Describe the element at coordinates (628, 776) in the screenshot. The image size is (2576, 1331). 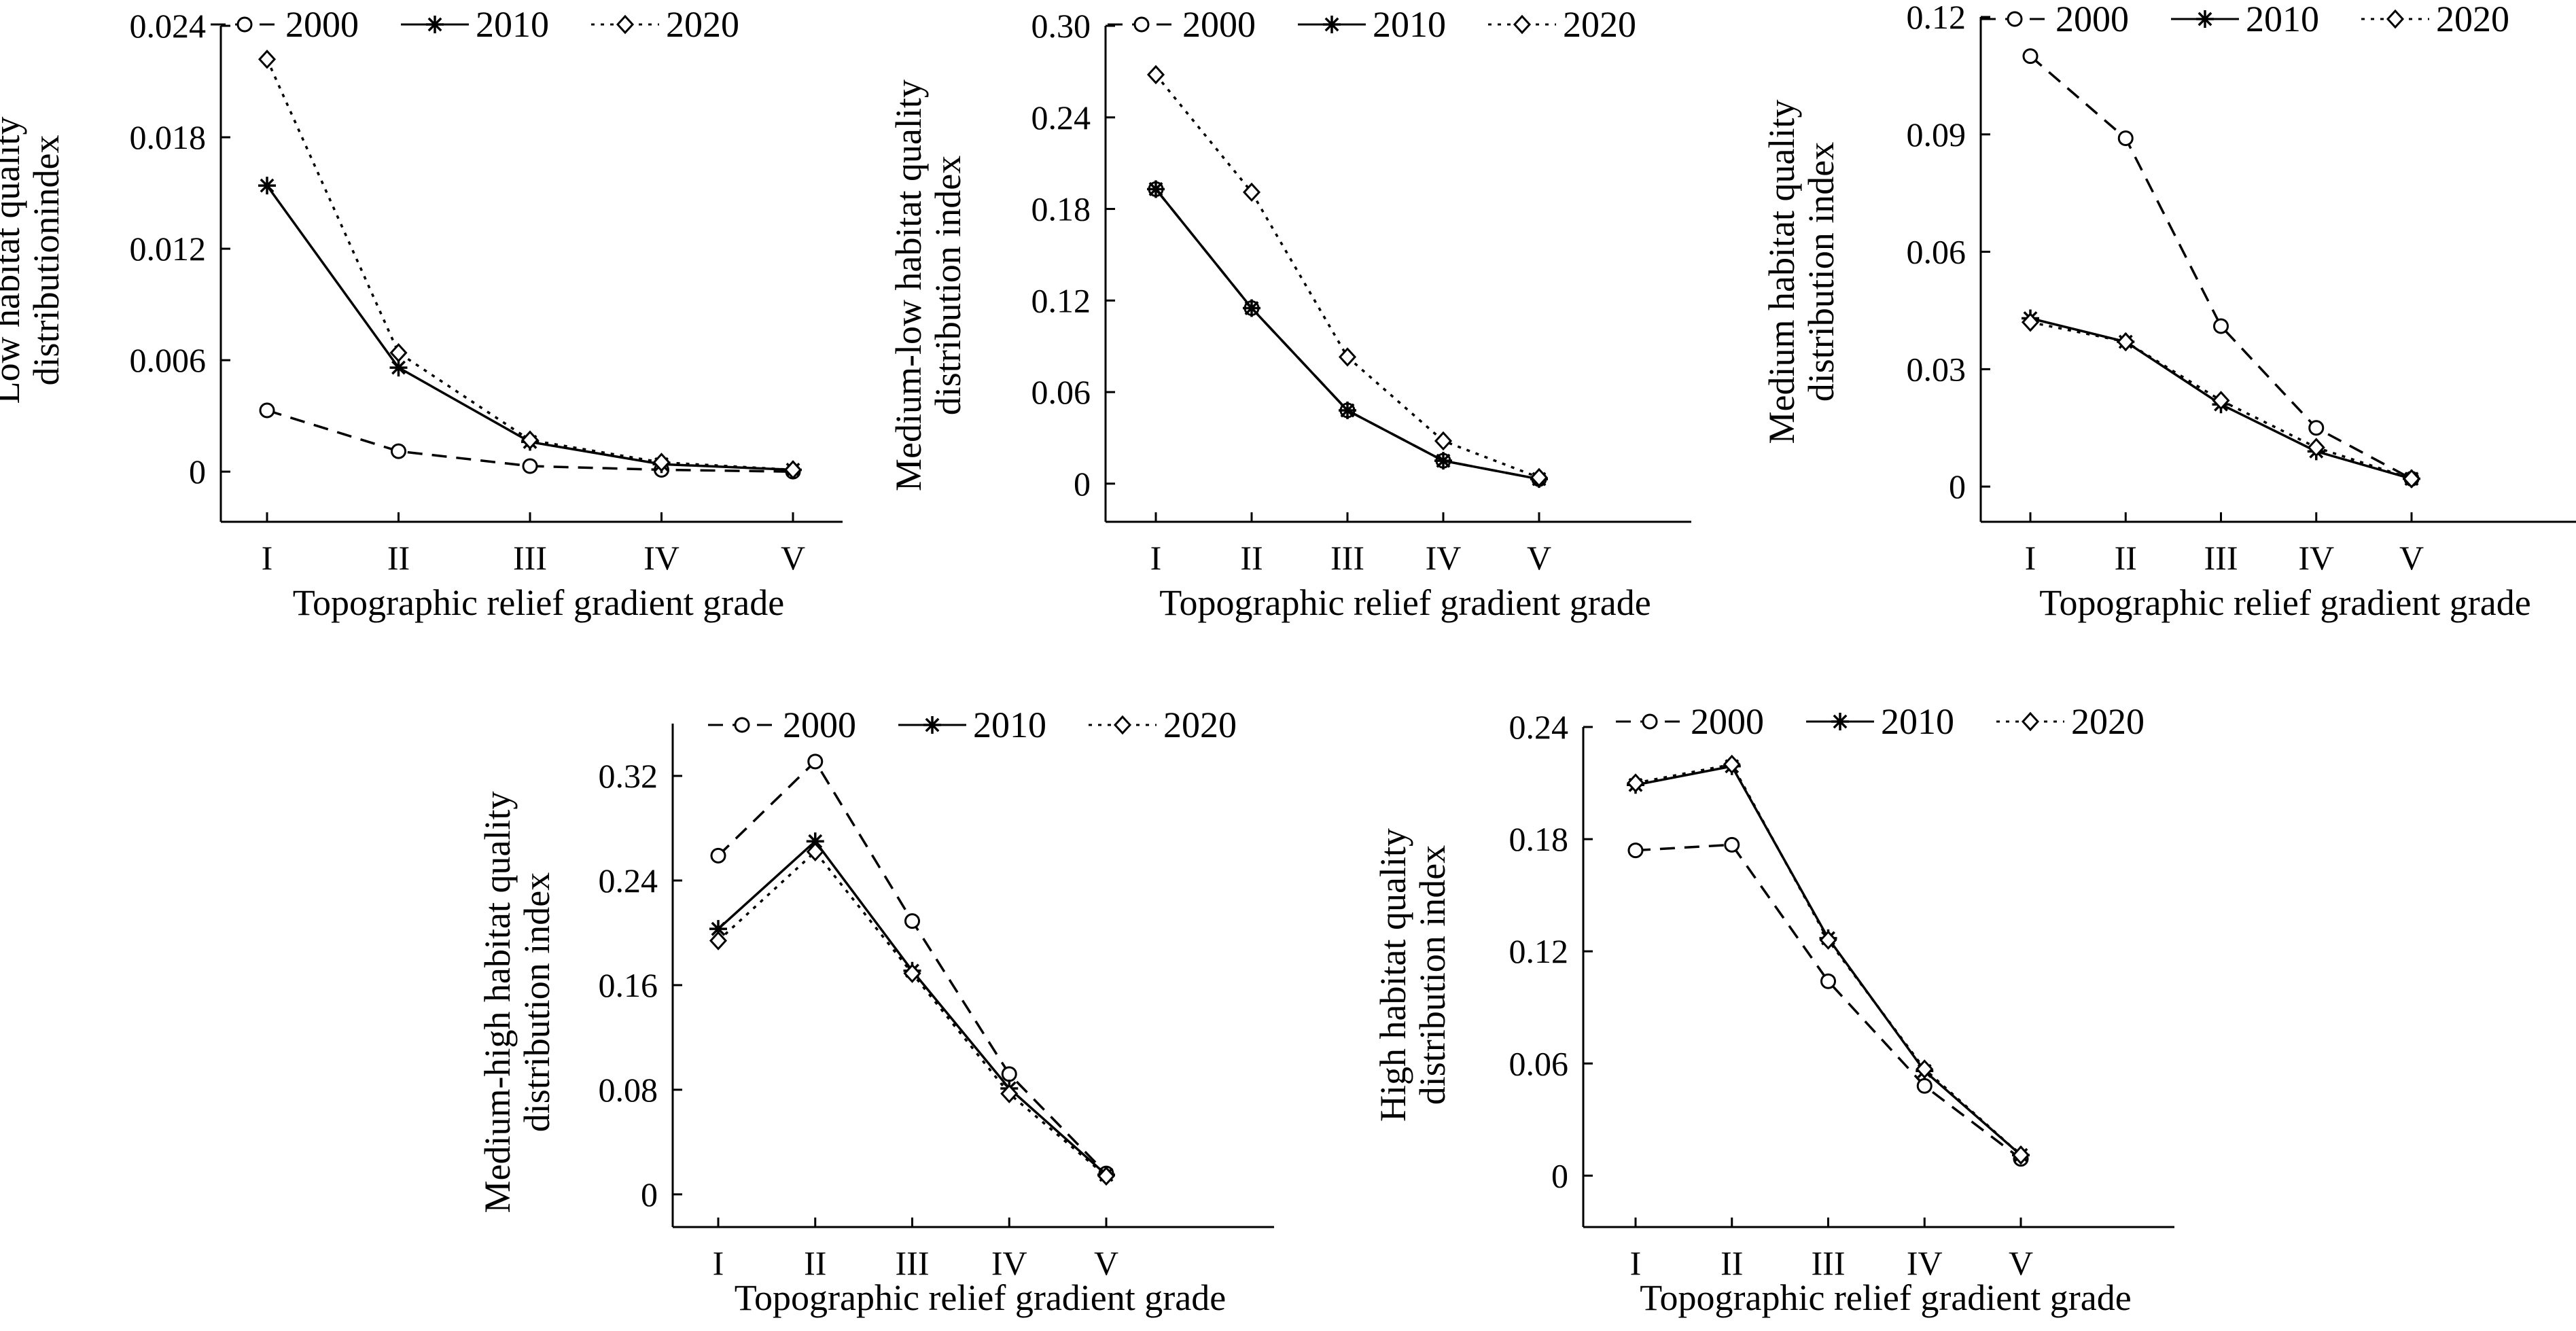
I see `y-tick-label: 0.32` at that location.